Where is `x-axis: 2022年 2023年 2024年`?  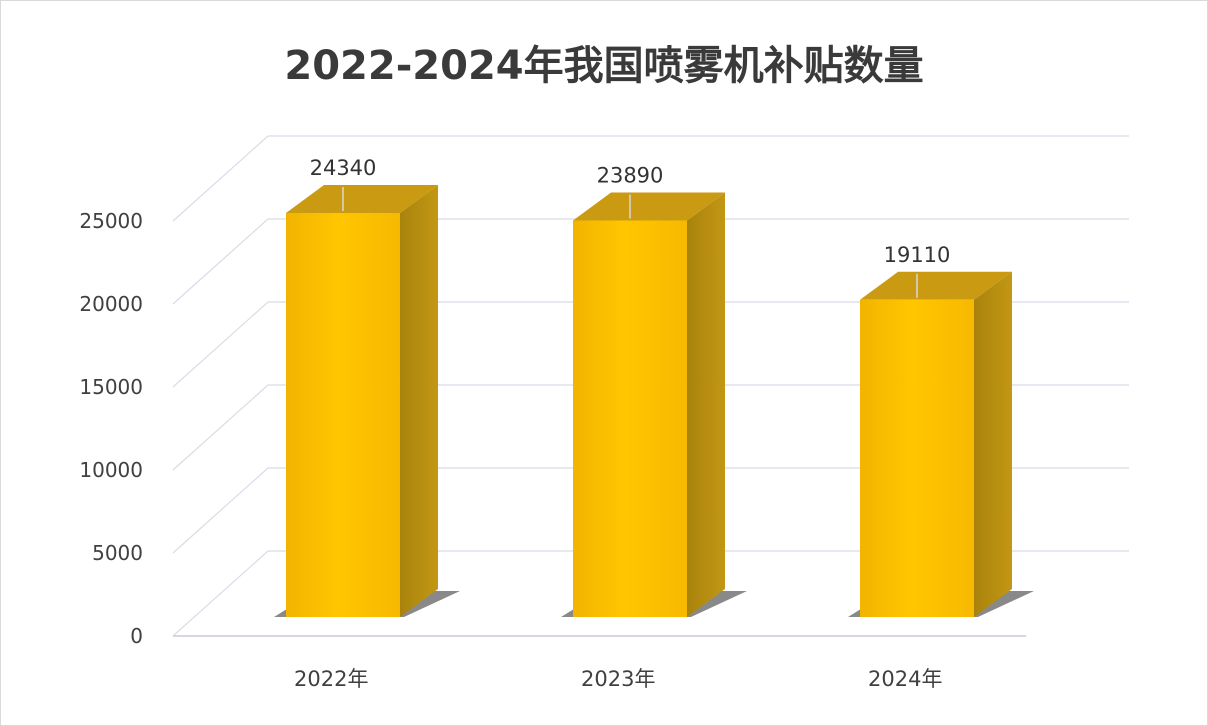
x-axis: 2022年 2023年 2024年 is located at coordinates (618, 679).